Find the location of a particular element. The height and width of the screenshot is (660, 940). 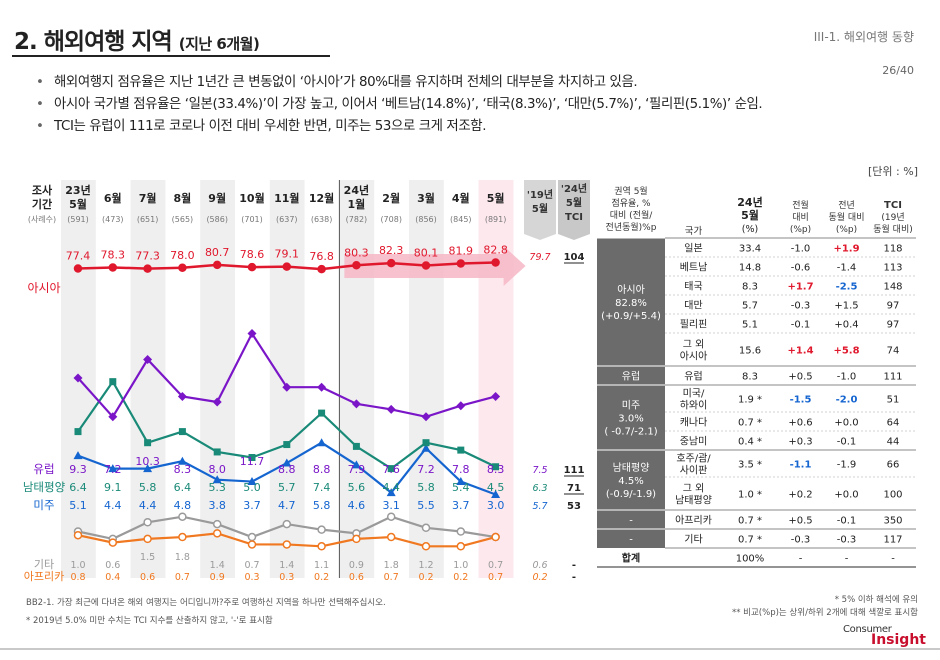

table-region-label: 합계 is located at coordinates (631, 558).